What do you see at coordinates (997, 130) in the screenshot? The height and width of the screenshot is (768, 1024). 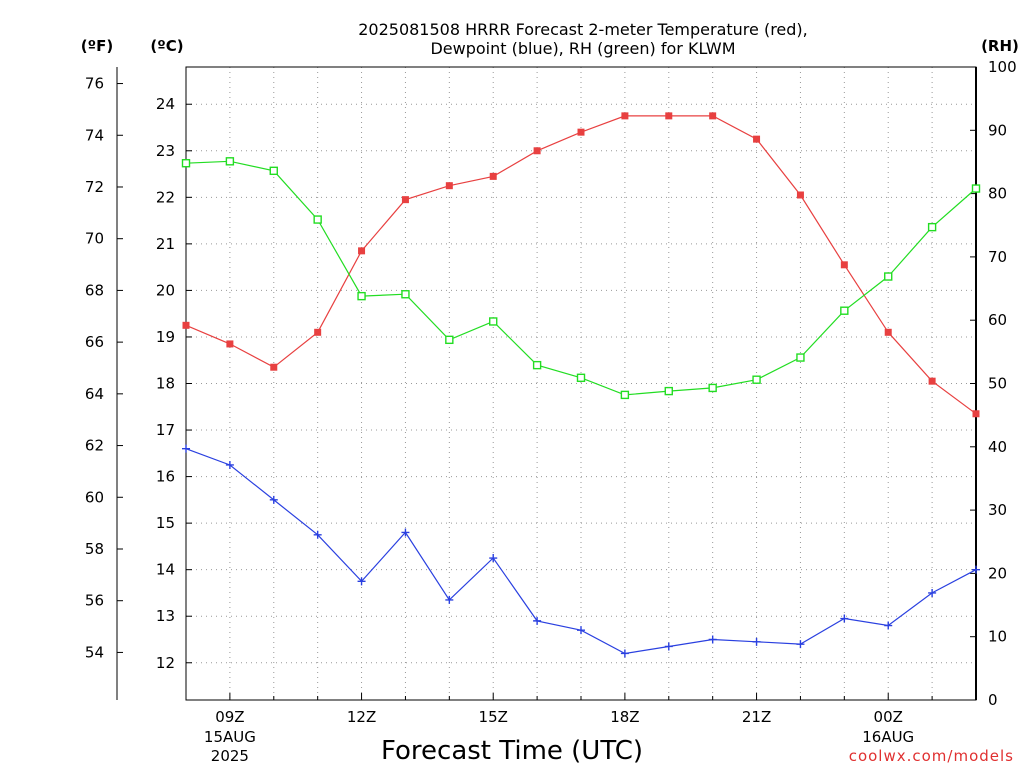 I see `rh-tick-label: 90` at bounding box center [997, 130].